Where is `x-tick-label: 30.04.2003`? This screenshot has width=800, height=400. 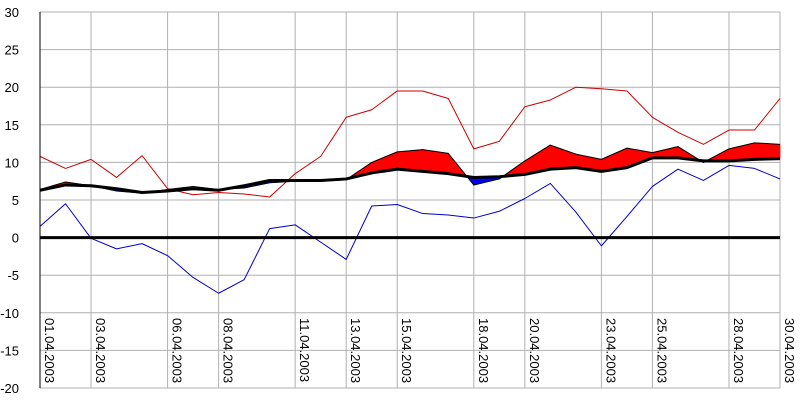 x-tick-label: 30.04.2003 is located at coordinates (789, 350).